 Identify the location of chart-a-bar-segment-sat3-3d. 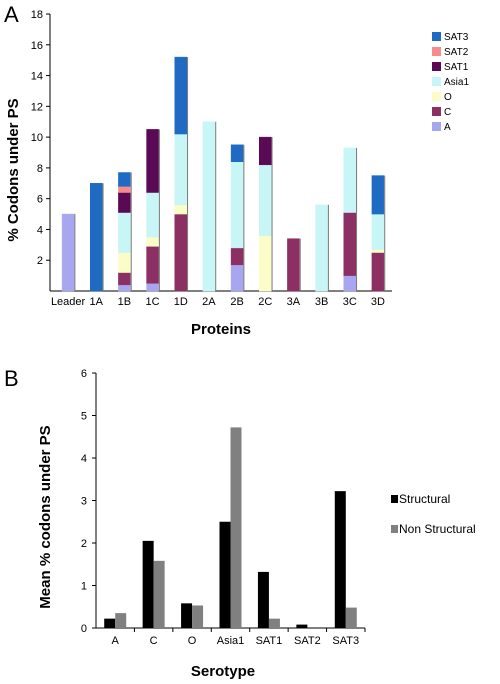
(378, 195).